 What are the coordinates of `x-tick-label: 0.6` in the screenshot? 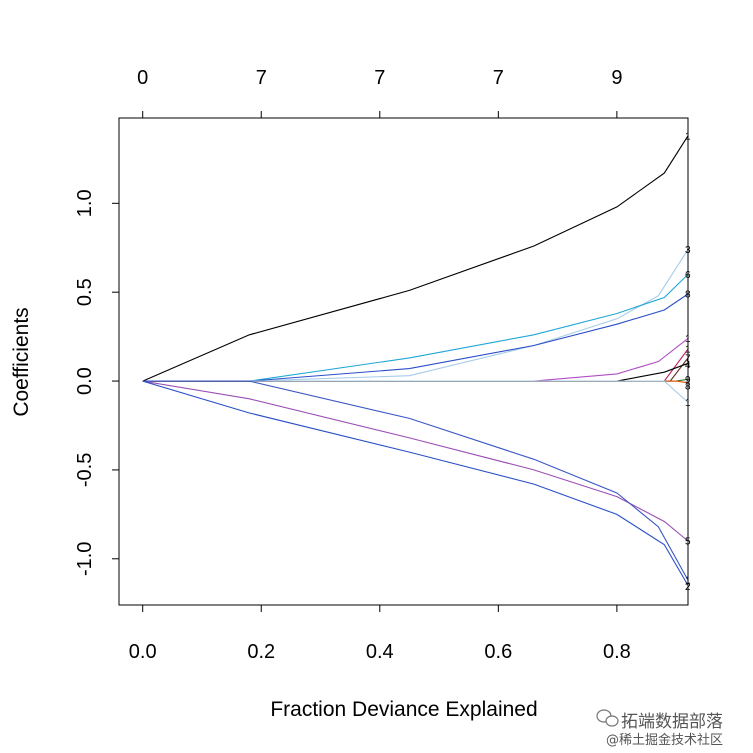 It's located at (498, 652).